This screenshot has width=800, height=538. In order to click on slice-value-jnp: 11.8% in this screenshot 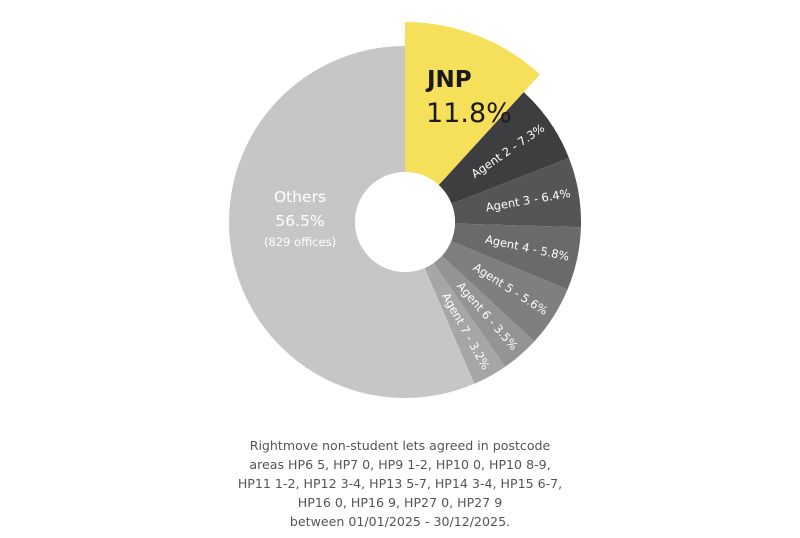, I will do `click(469, 113)`.